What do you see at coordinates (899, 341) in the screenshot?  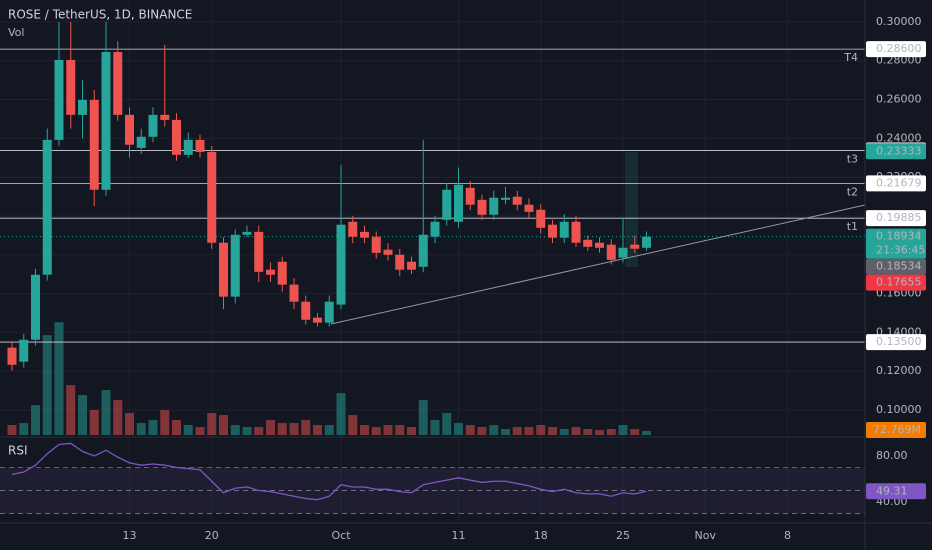 I see `level-badge-label: 0.13500` at bounding box center [899, 341].